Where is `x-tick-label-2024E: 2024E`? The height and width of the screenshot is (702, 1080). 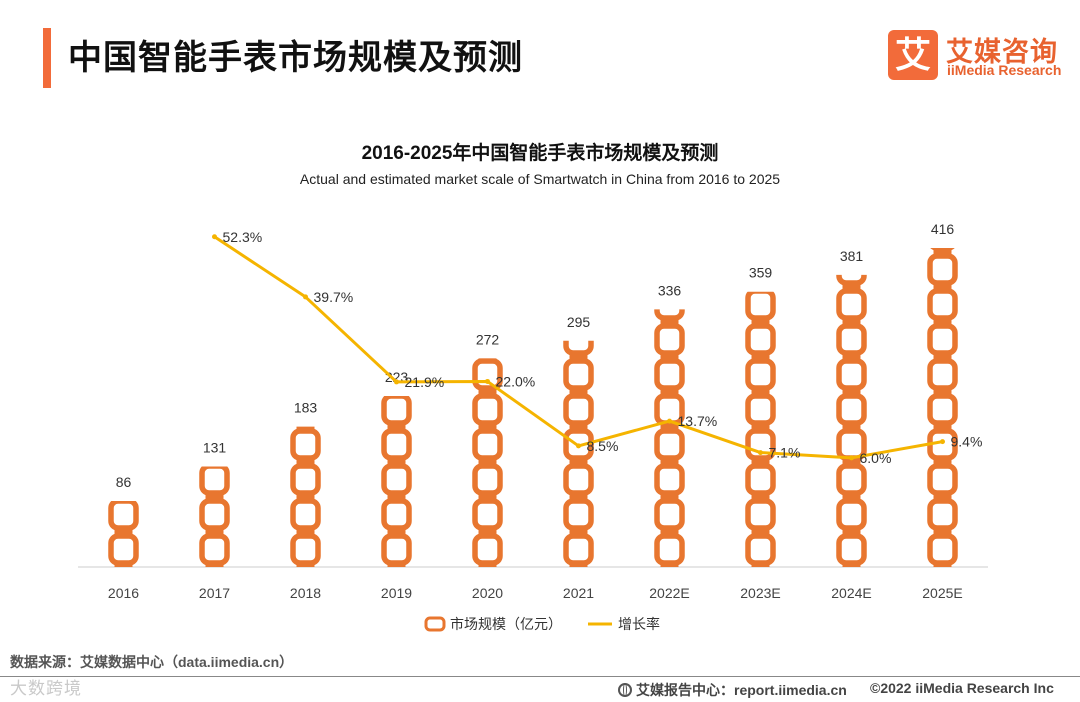
x-tick-label-2024E: 2024E is located at coordinates (851, 593).